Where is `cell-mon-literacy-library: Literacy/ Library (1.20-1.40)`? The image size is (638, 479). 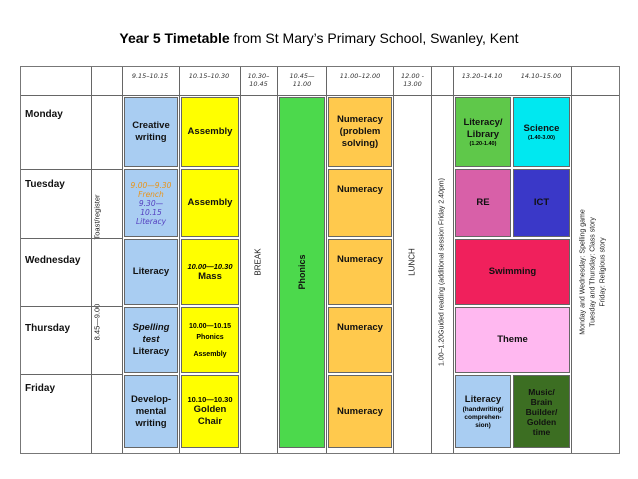 cell-mon-literacy-library: Literacy/ Library (1.20-1.40) is located at coordinates (483, 132).